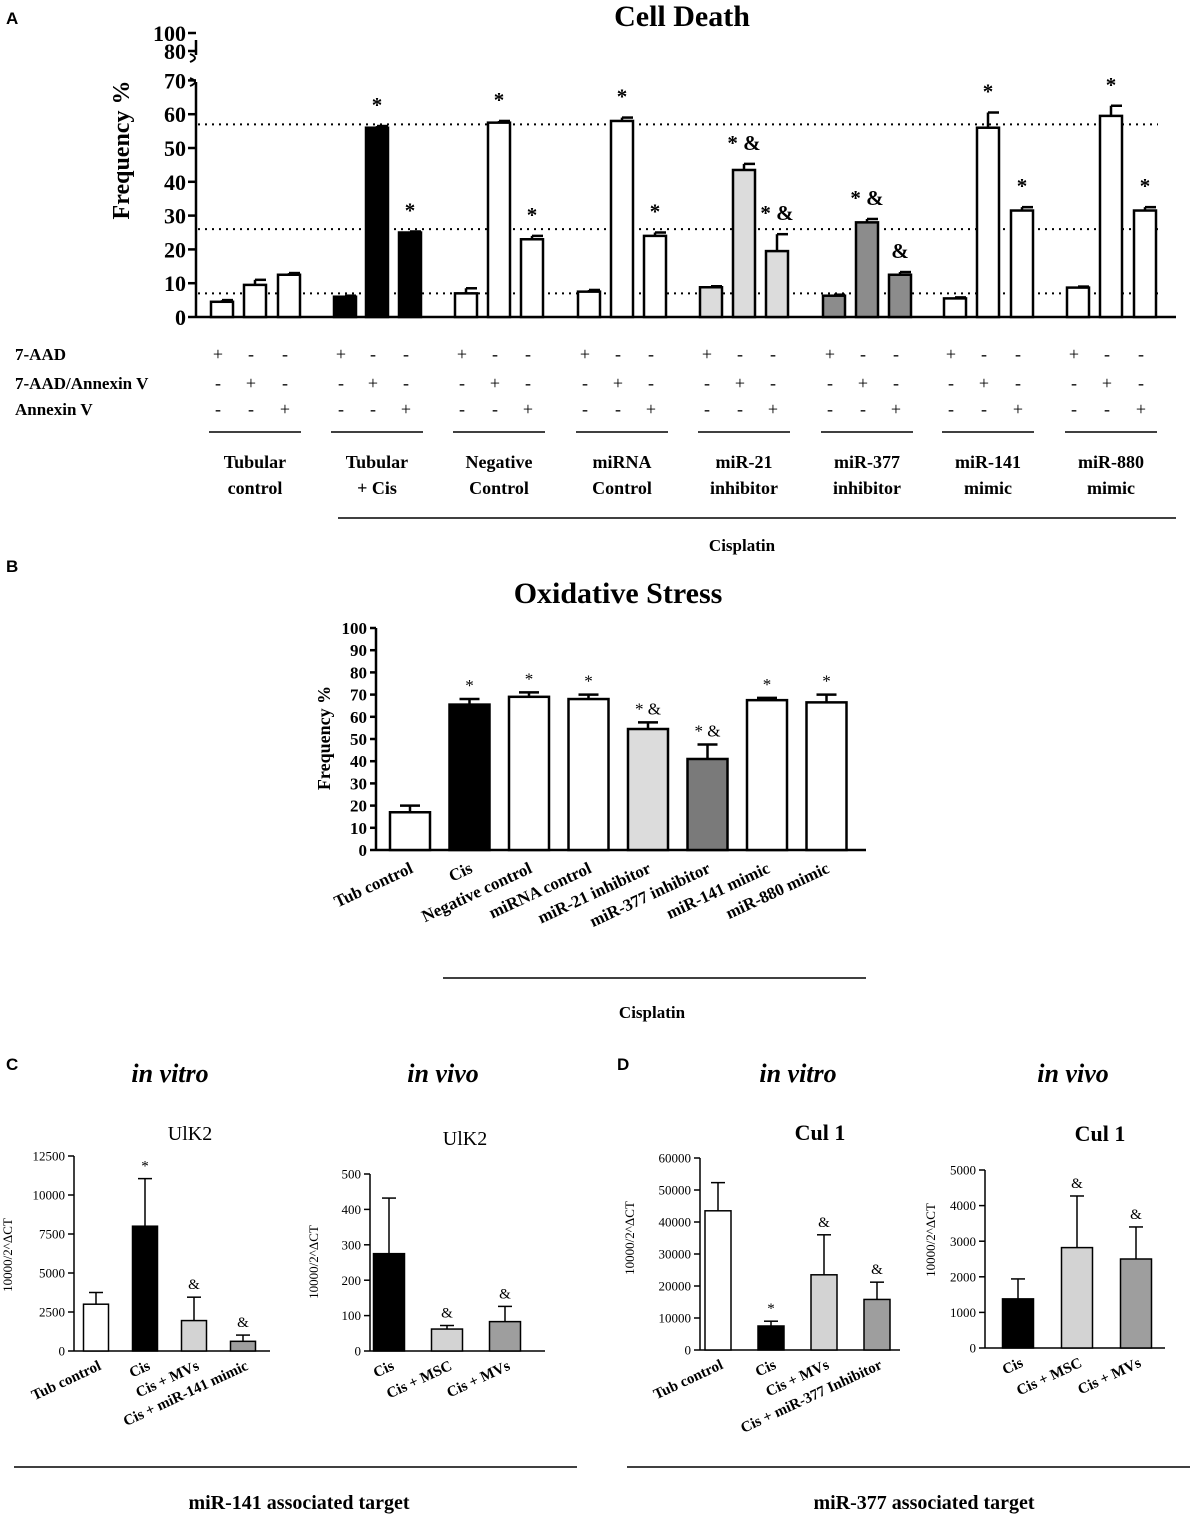 The width and height of the screenshot is (1192, 1518). I want to click on panel-d-label: D, so click(623, 1064).